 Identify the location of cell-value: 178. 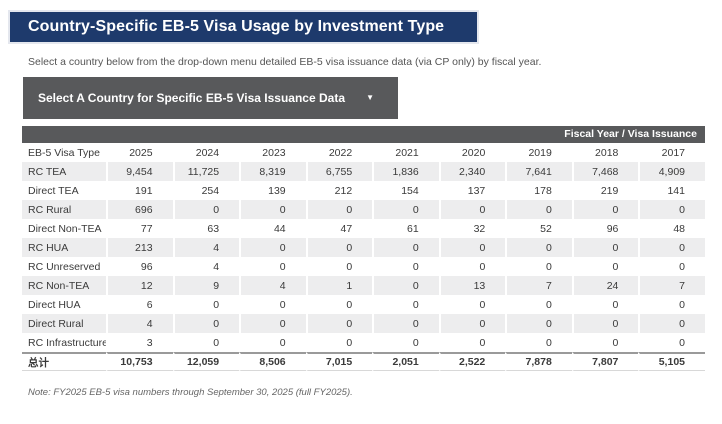
(538, 190).